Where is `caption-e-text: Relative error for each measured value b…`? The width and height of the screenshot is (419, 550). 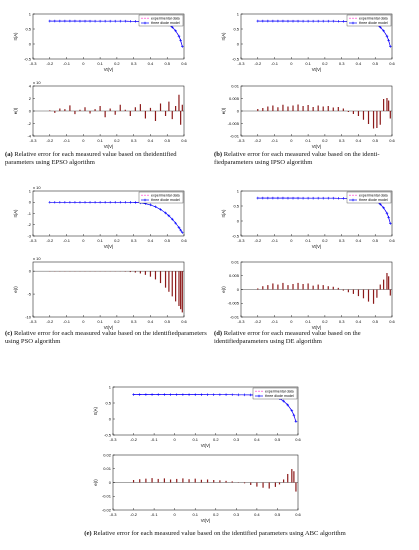 caption-e-text: Relative error for each measured value b… is located at coordinates (219, 533).